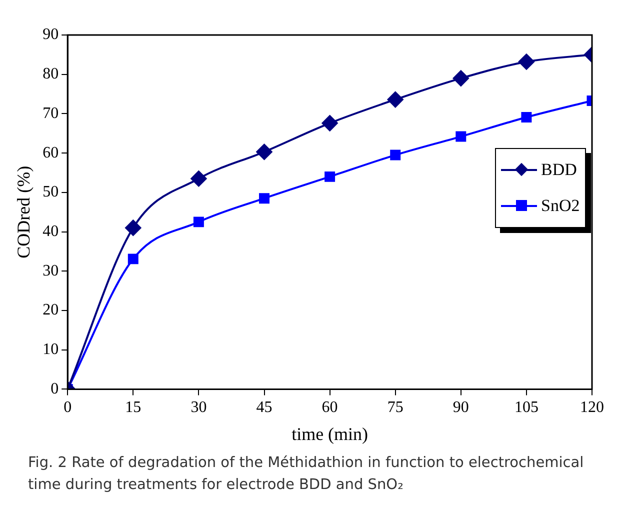  I want to click on y-tick-label: 40, so click(50, 231).